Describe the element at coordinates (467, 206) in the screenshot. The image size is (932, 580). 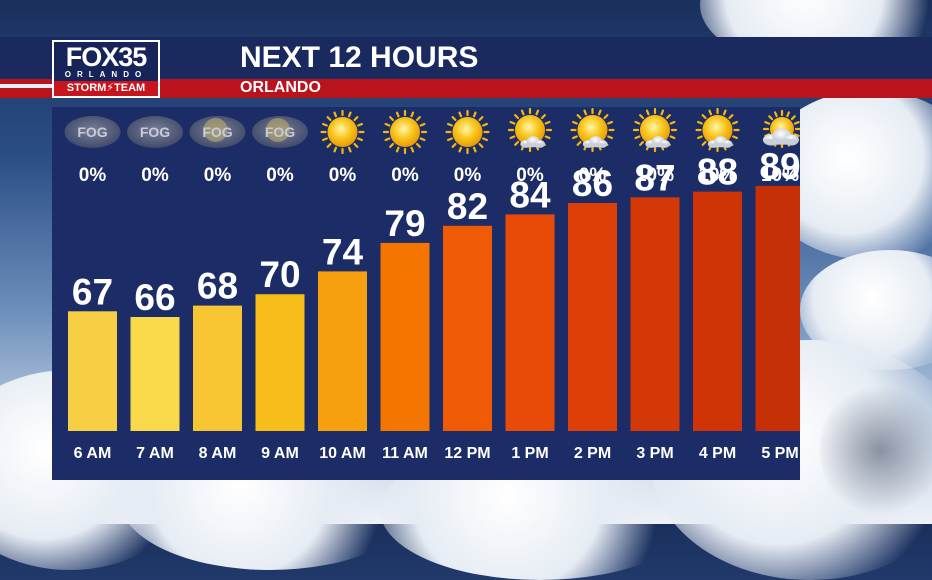
I see `bar-value-label: 82` at that location.